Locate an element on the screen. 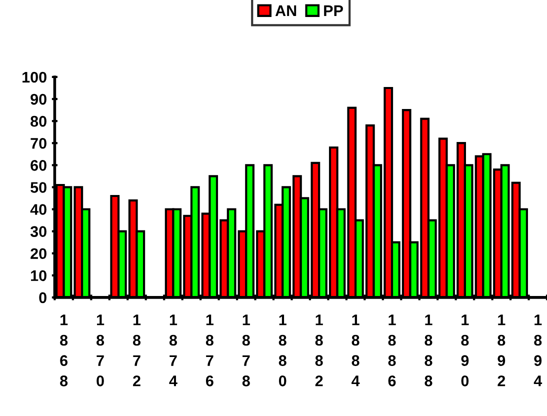  y-tick-label: 50 is located at coordinates (38, 187).